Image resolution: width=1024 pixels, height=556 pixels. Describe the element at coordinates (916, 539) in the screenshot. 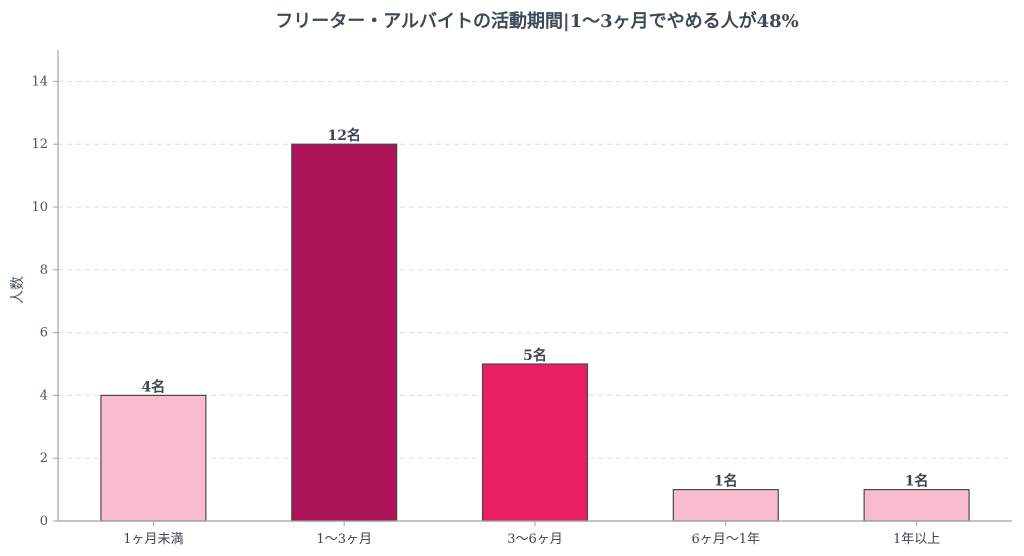

I see `x-tick-label: 1年以上` at that location.